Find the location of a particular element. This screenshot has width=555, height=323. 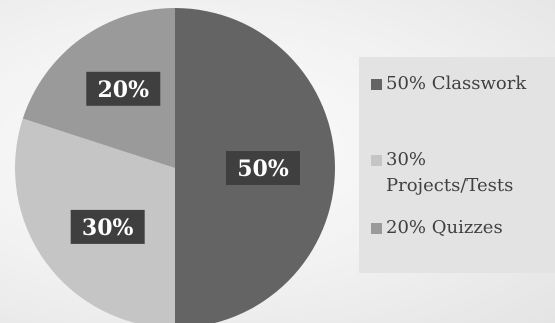

data-label-classwork: 50% is located at coordinates (263, 168).